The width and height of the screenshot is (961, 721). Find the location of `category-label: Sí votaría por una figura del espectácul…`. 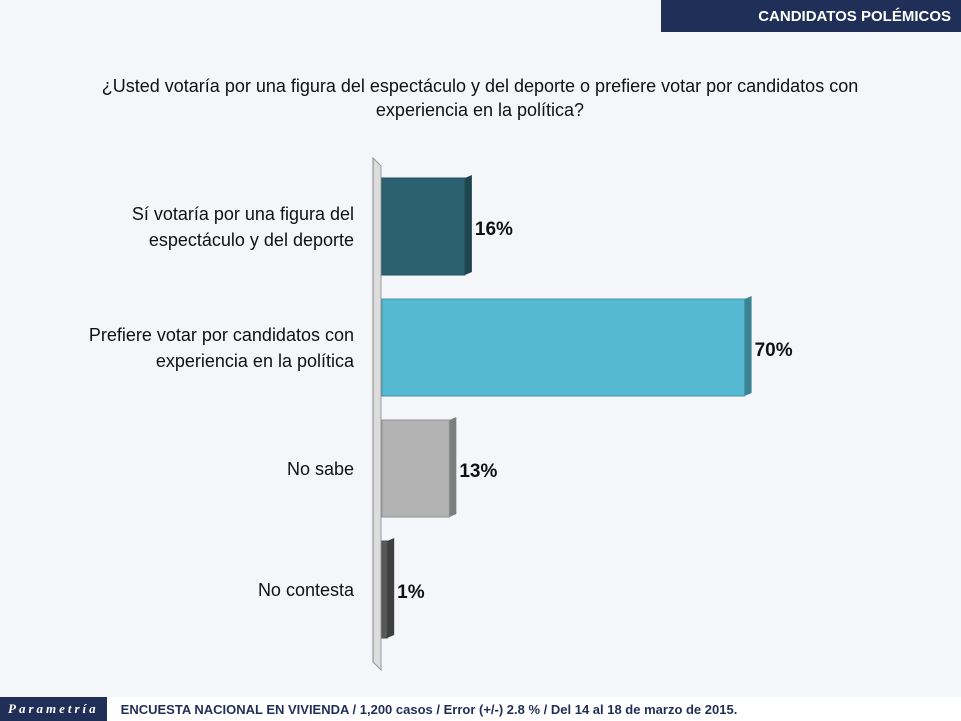

category-label: Sí votaría por una figura del espectácul… is located at coordinates (242, 226).